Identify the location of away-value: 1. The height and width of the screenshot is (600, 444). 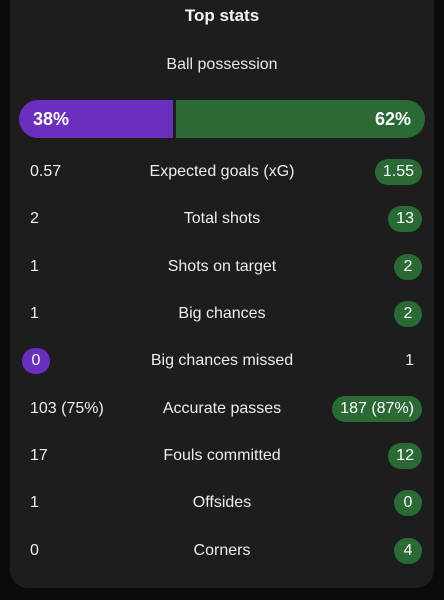
(409, 360).